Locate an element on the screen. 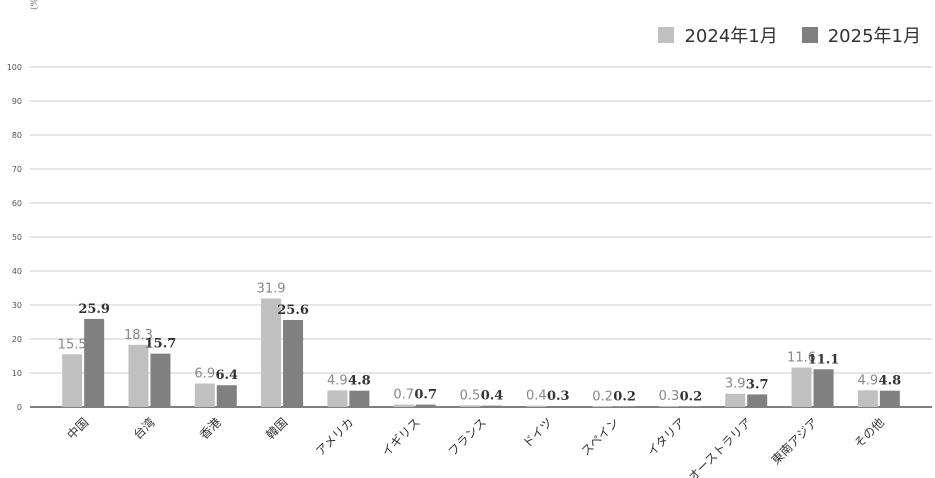 The height and width of the screenshot is (478, 935). data-label-2025: 0.4 is located at coordinates (492, 396).